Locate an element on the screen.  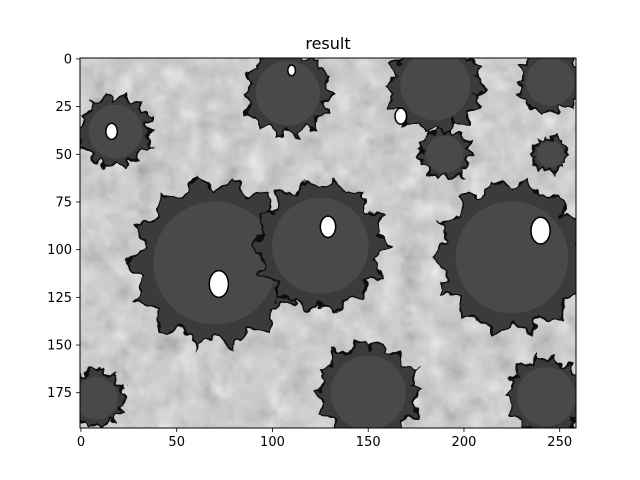
chart-title: result is located at coordinates (327, 43).